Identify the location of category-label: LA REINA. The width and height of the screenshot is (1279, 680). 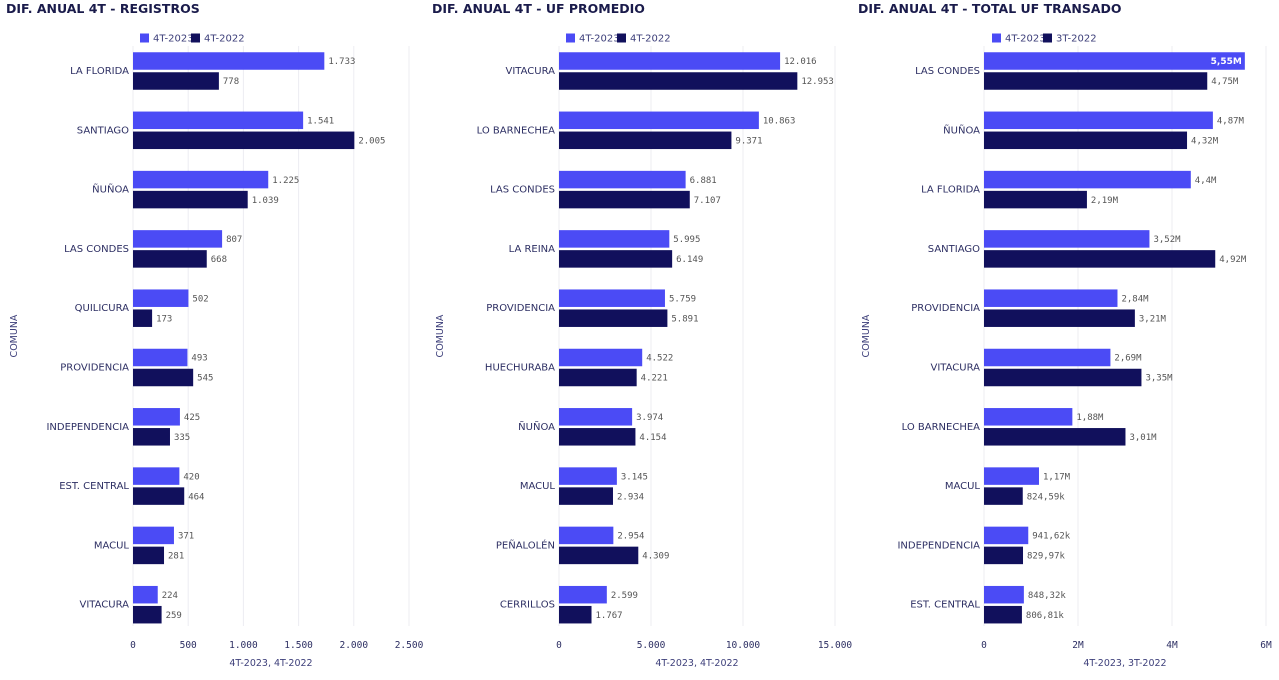
(532, 249).